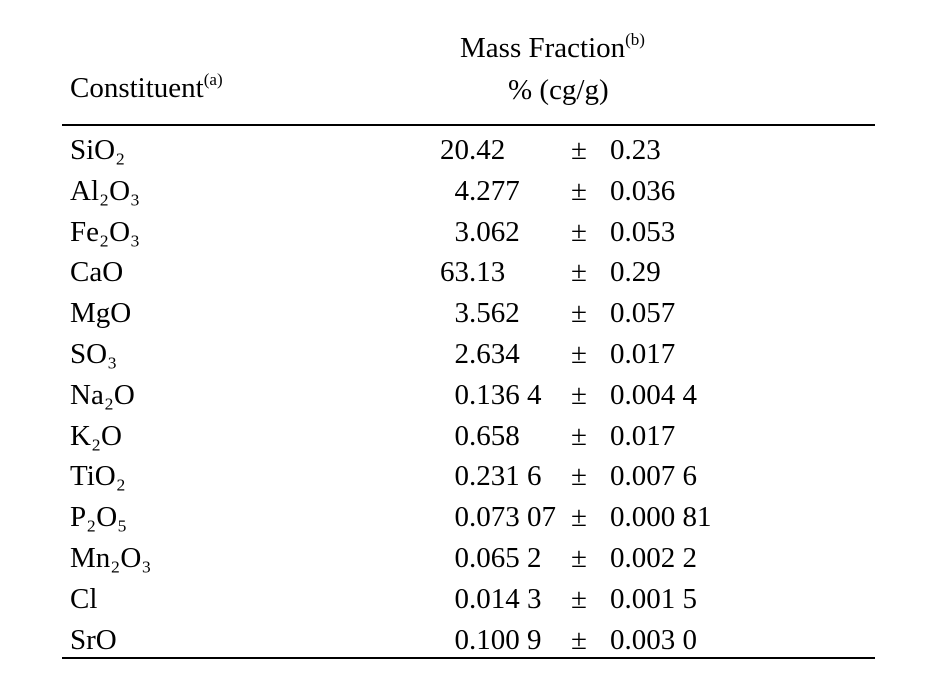  Describe the element at coordinates (213, 79) in the screenshot. I see `footnote-mark: (a)` at that location.